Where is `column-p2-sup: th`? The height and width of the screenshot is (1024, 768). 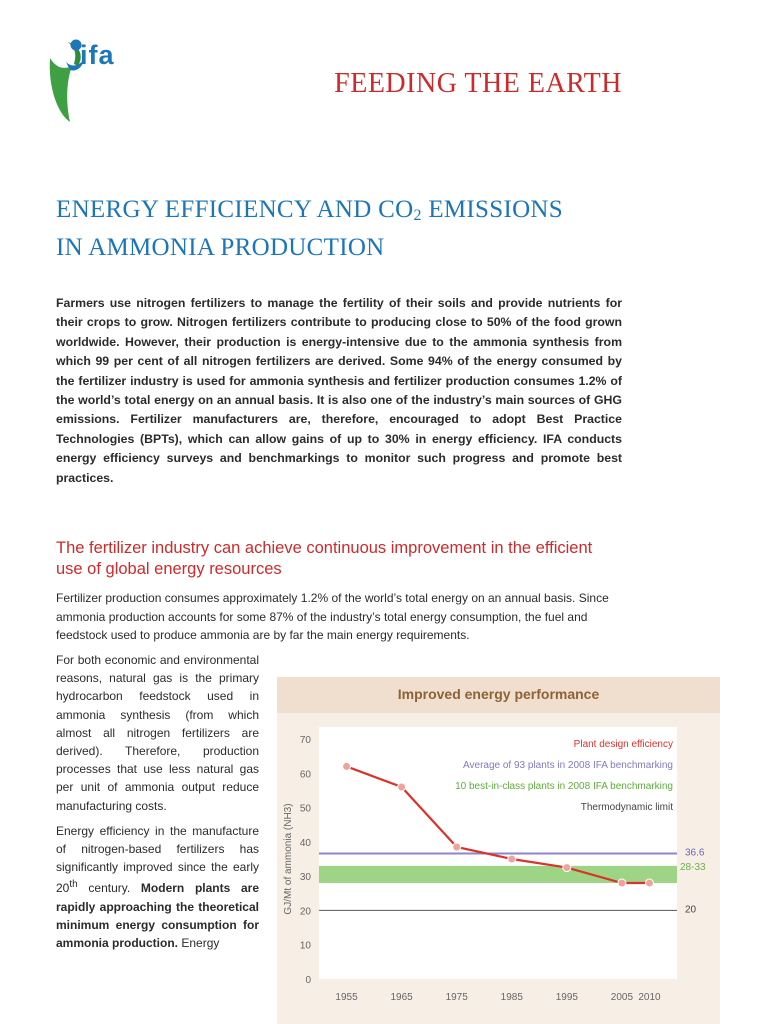 column-p2-sup: th is located at coordinates (73, 885).